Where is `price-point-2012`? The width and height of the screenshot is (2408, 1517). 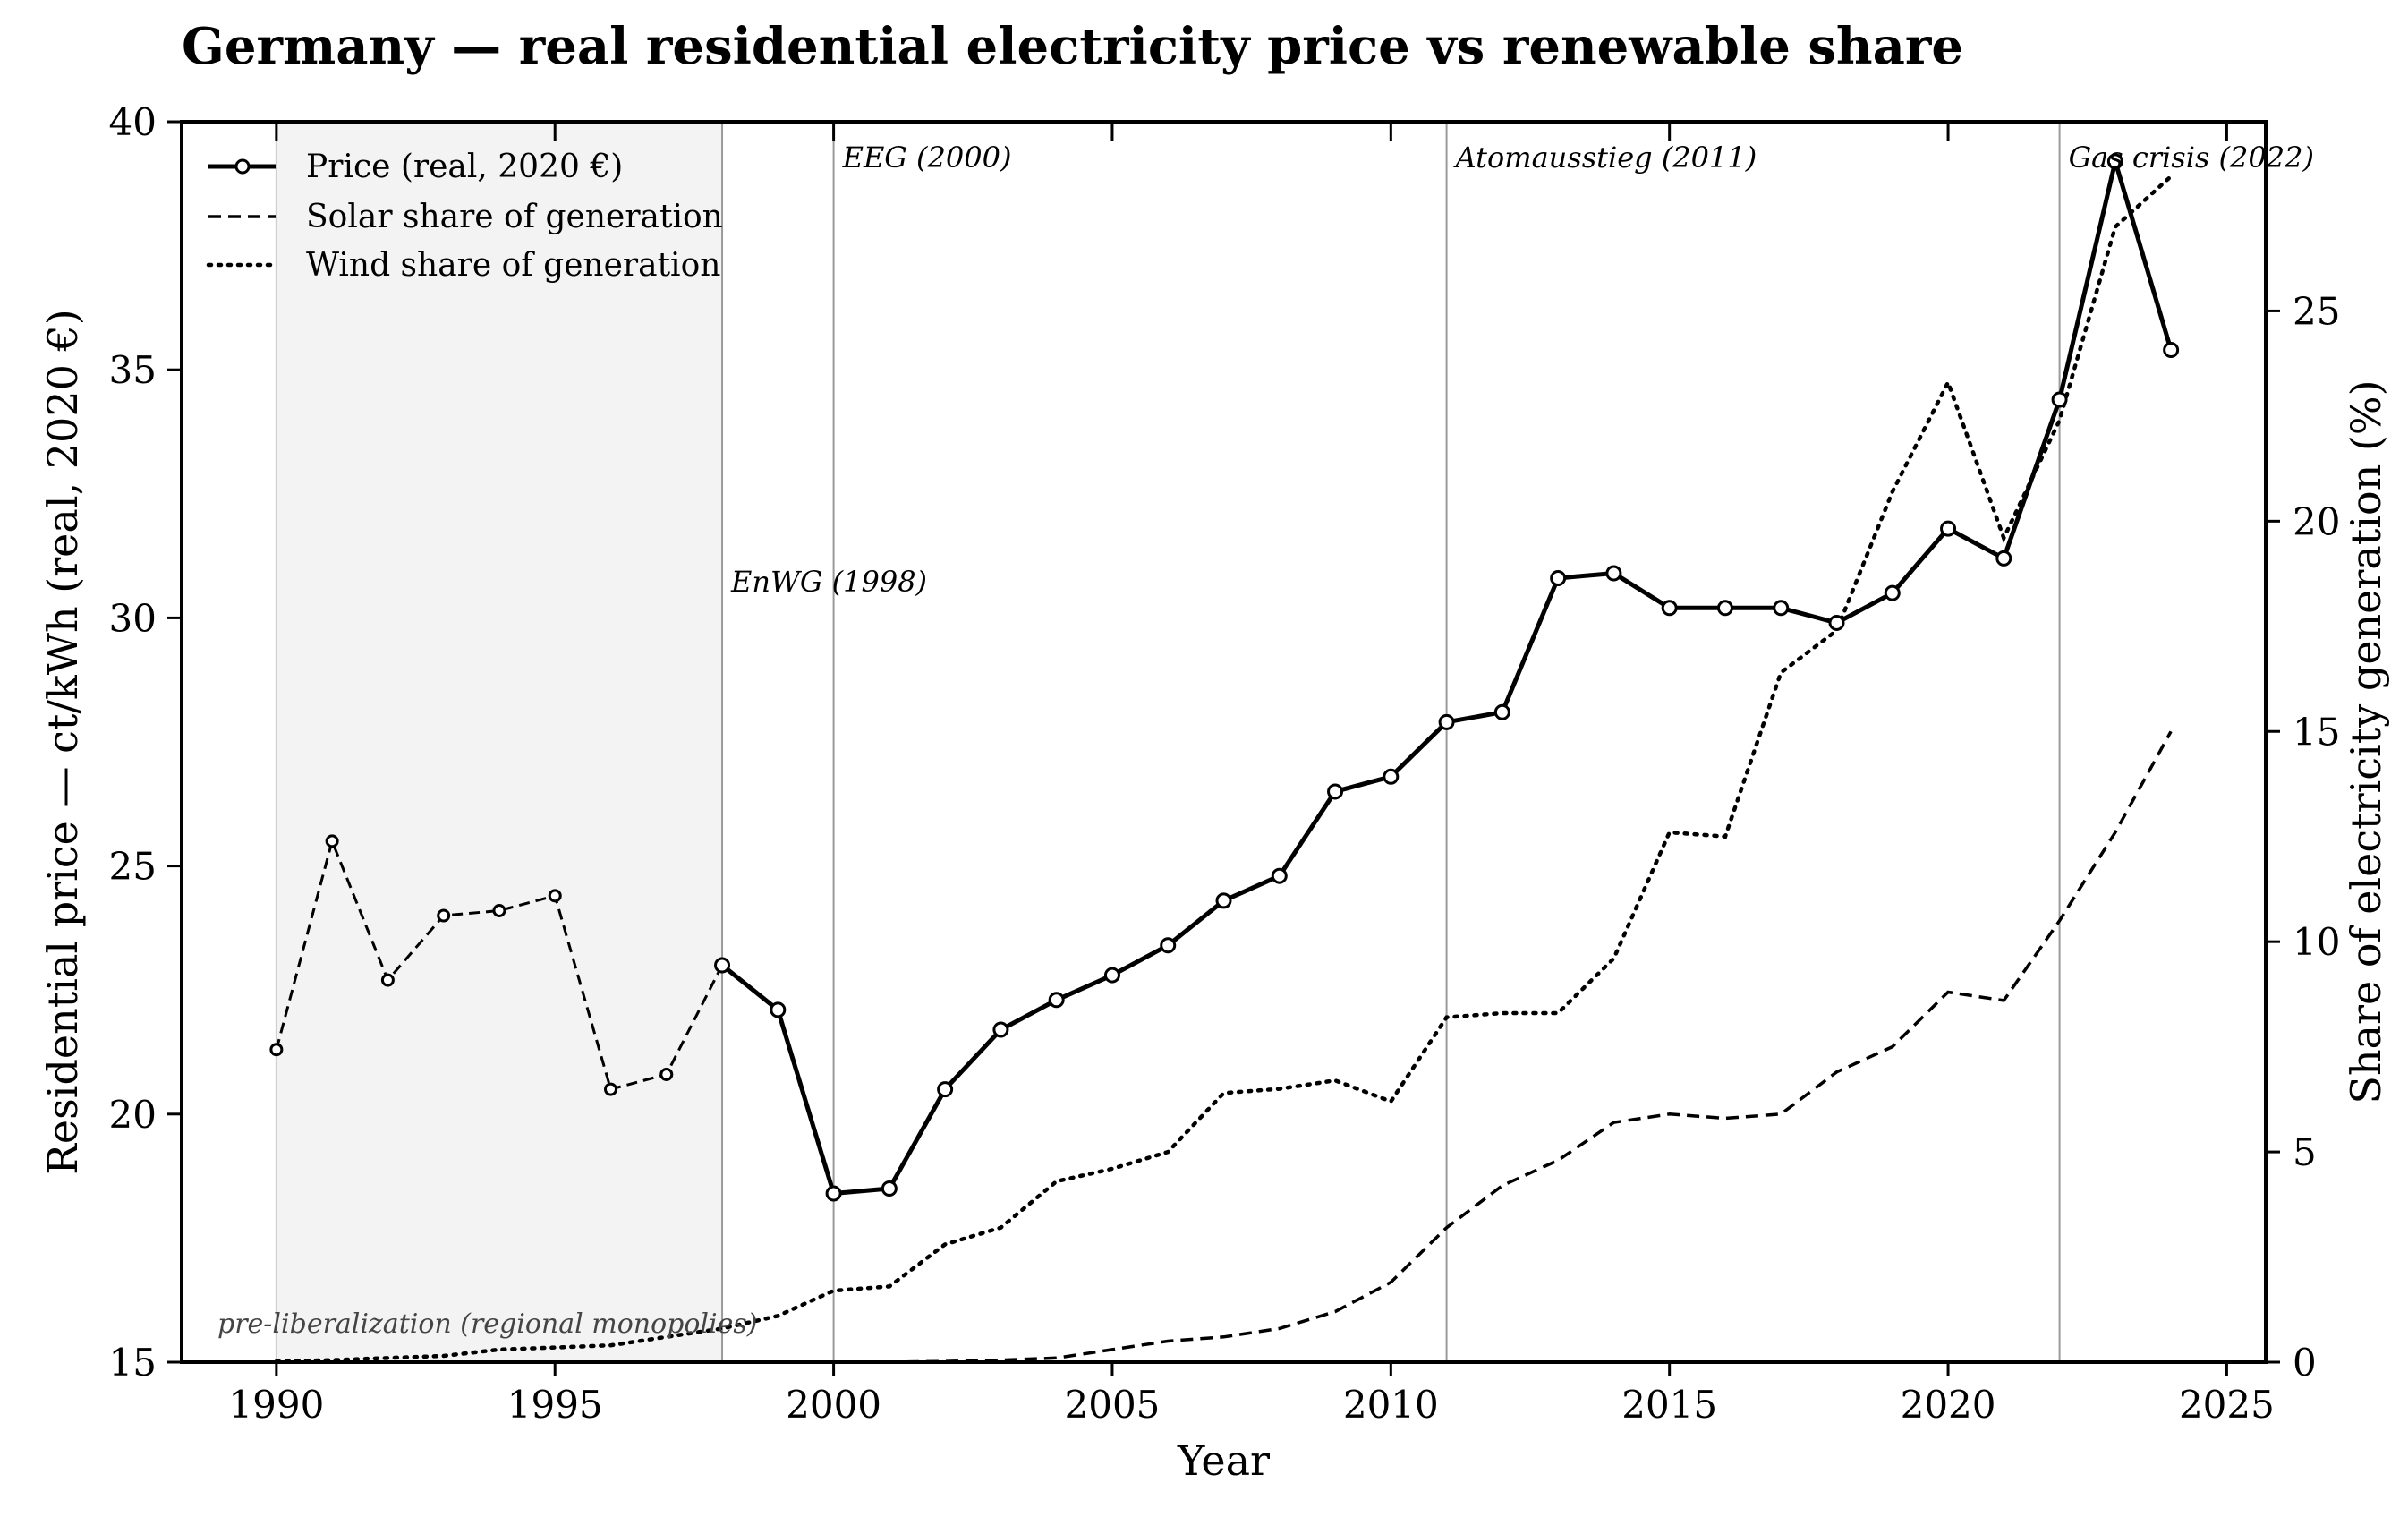
price-point-2012 is located at coordinates (1501, 712).